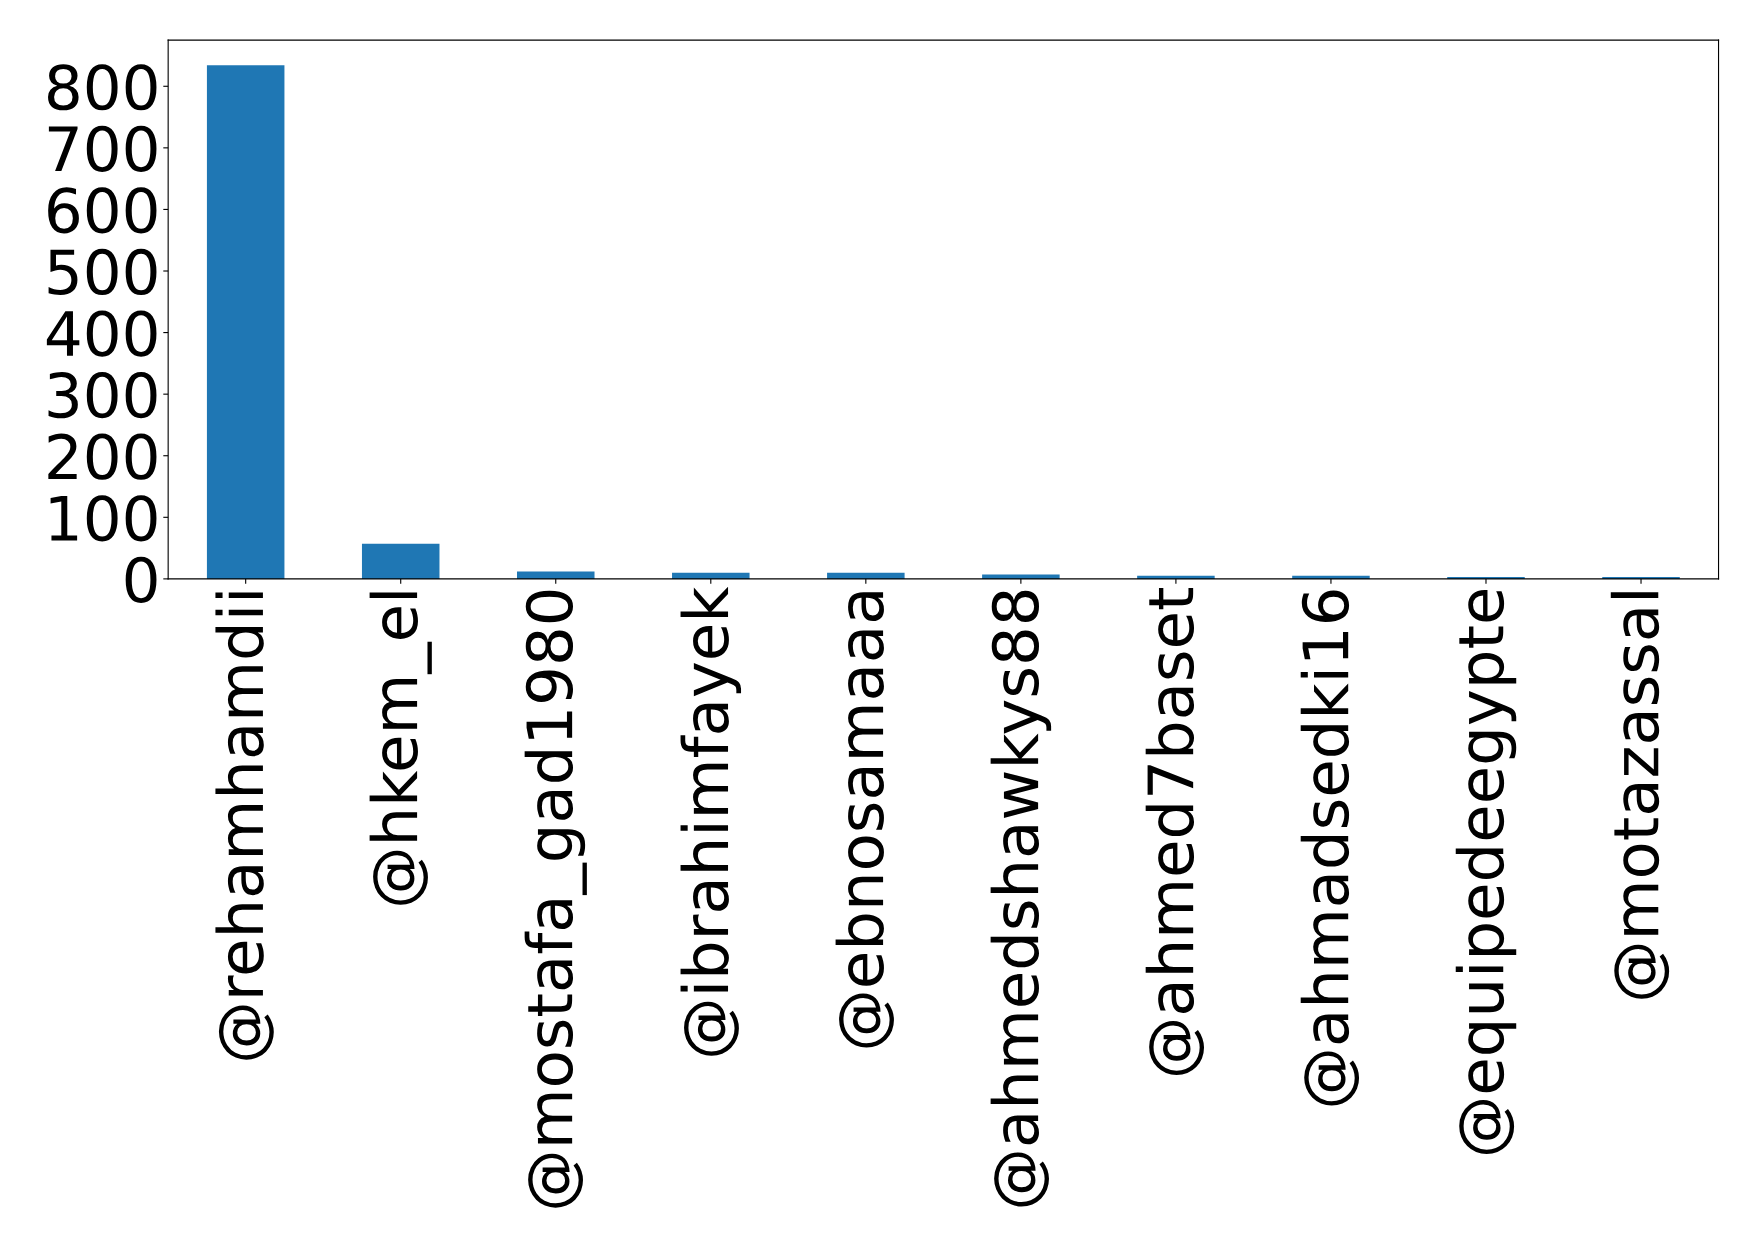 This screenshot has height=1253, width=1759. What do you see at coordinates (102, 87) in the screenshot?
I see `y-tick-label: 800` at bounding box center [102, 87].